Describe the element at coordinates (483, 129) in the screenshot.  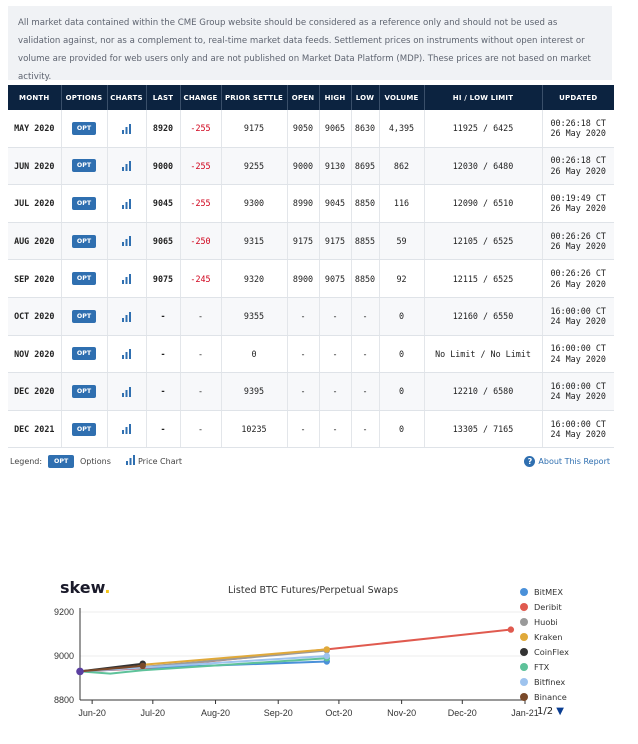
I see `limit-cell: 11925 / 6425` at that location.